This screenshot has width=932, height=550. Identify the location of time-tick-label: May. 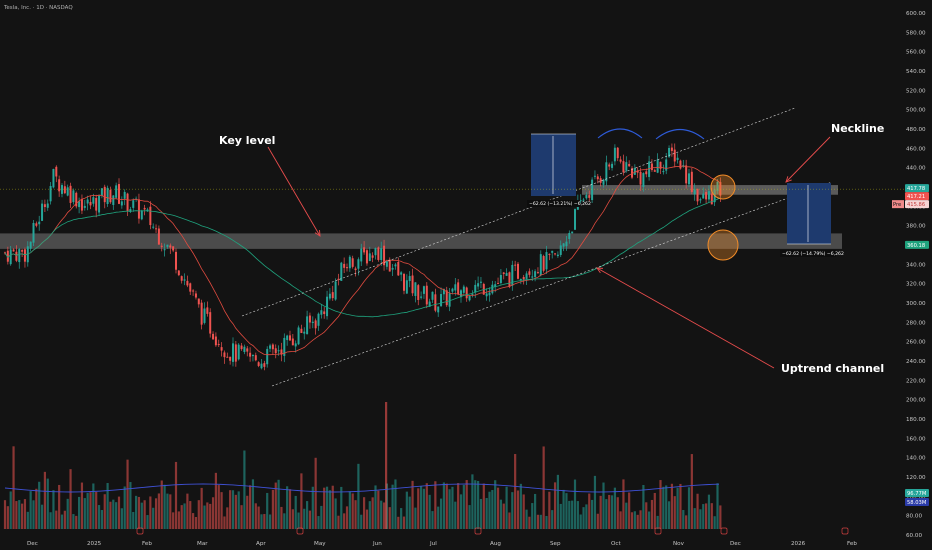
(320, 544).